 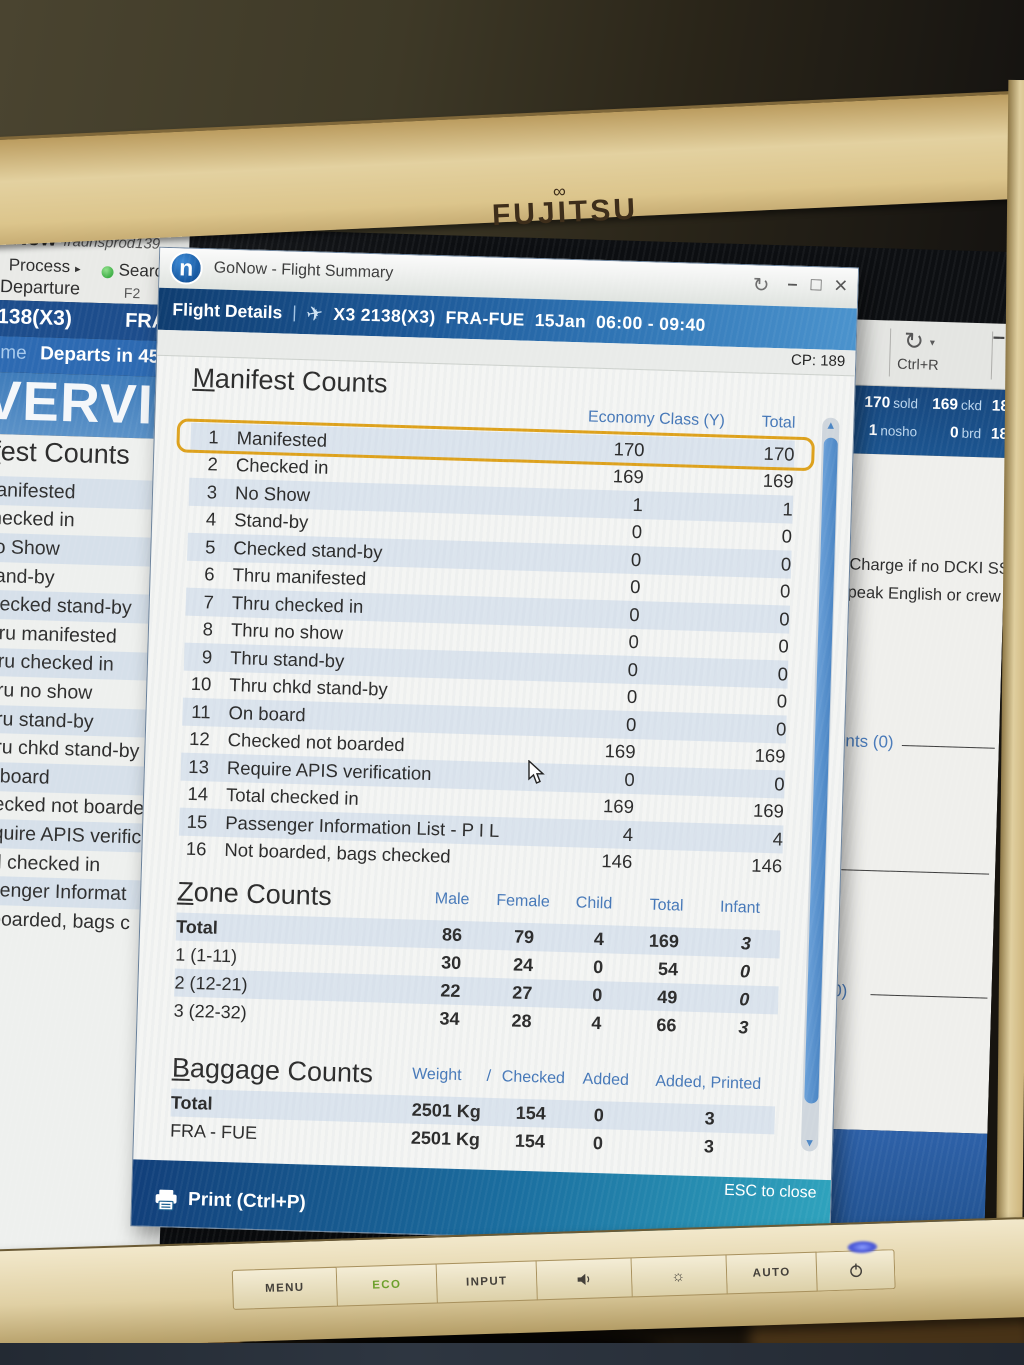 I want to click on fujitsu-logo: ∞ FUJITSU, so click(x=564, y=207).